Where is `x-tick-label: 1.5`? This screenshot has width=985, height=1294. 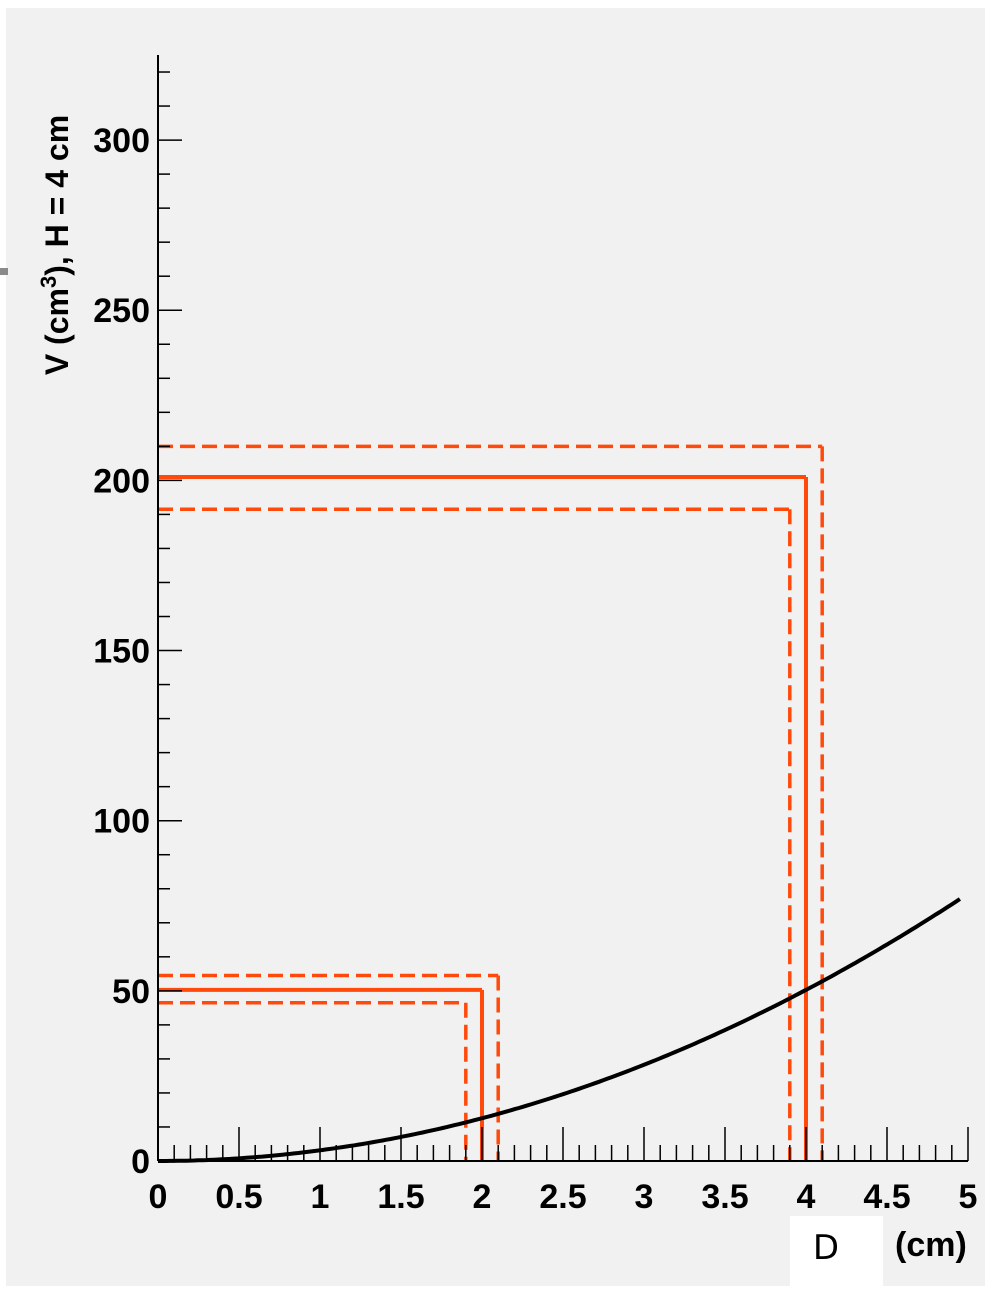 x-tick-label: 1.5 is located at coordinates (400, 1197).